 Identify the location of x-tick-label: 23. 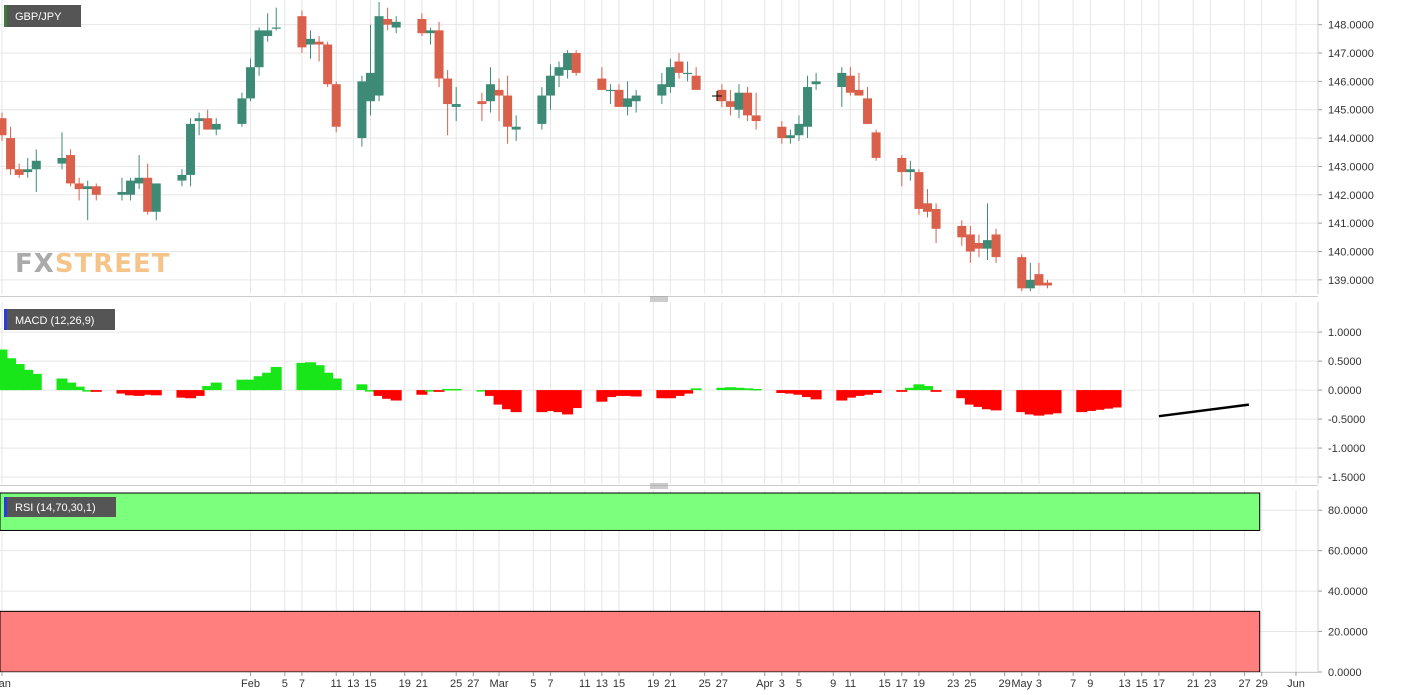
(953, 684).